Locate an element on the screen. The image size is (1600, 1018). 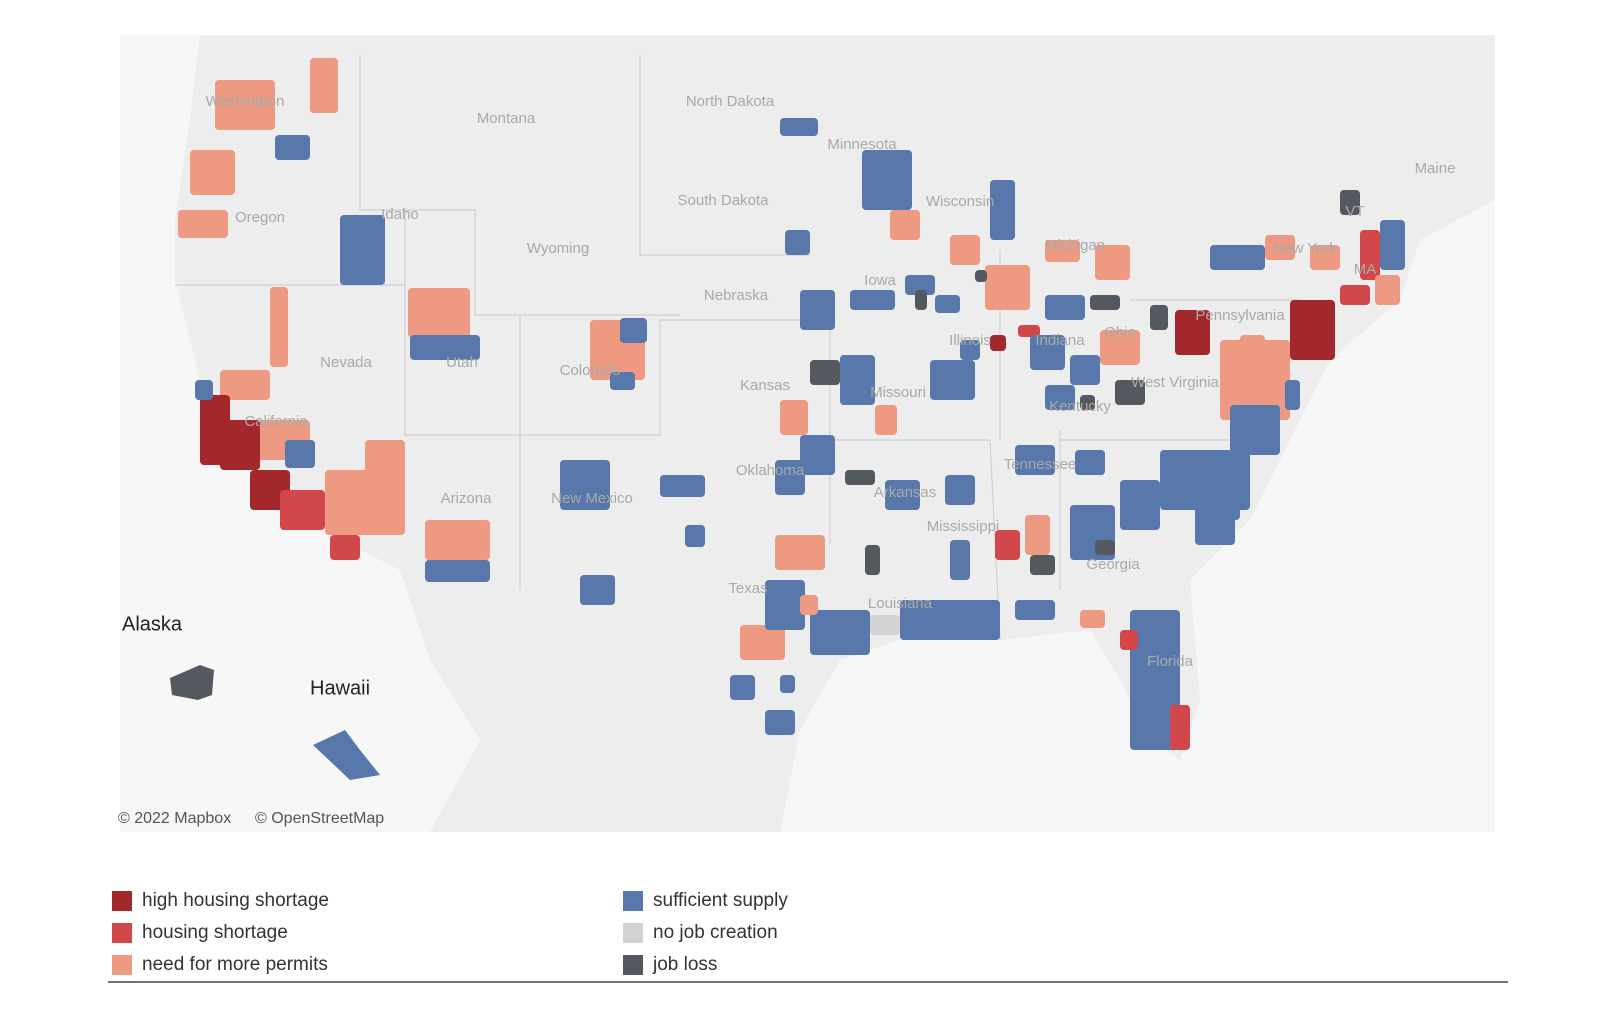
state-label: Oklahoma is located at coordinates (770, 470).